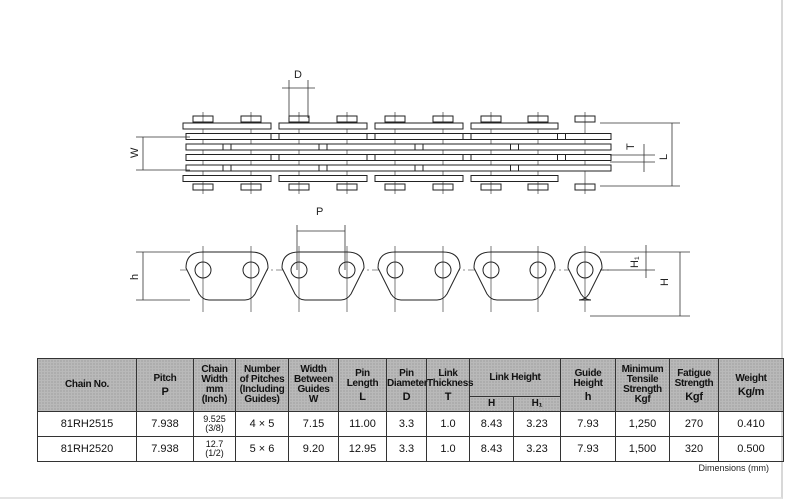 This screenshot has height=501, width=789. I want to click on label-h: h, so click(135, 277).